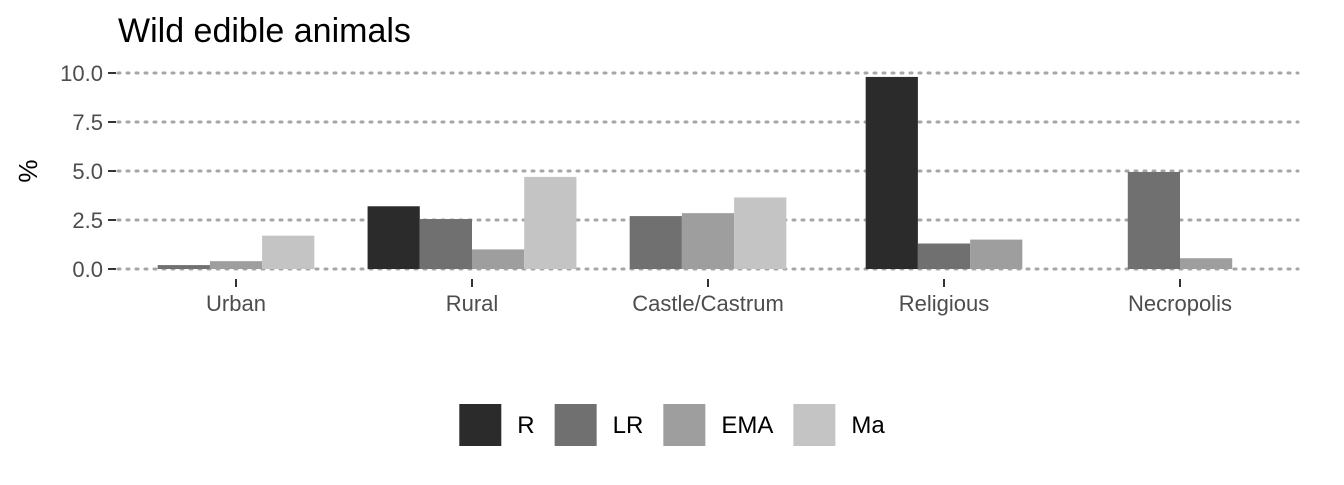 The image size is (1344, 485). What do you see at coordinates (183, 267) in the screenshot?
I see `bar-lr-urban` at bounding box center [183, 267].